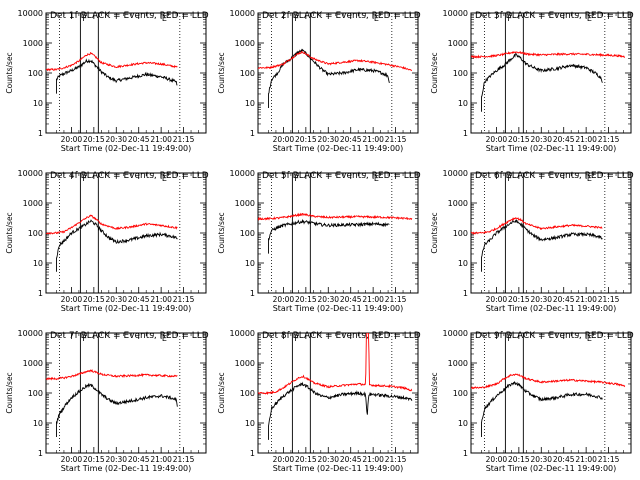  What do you see at coordinates (341, 176) in the screenshot?
I see `panel-title: Det 5f BLACK = Events, RED = LLD` at bounding box center [341, 176].